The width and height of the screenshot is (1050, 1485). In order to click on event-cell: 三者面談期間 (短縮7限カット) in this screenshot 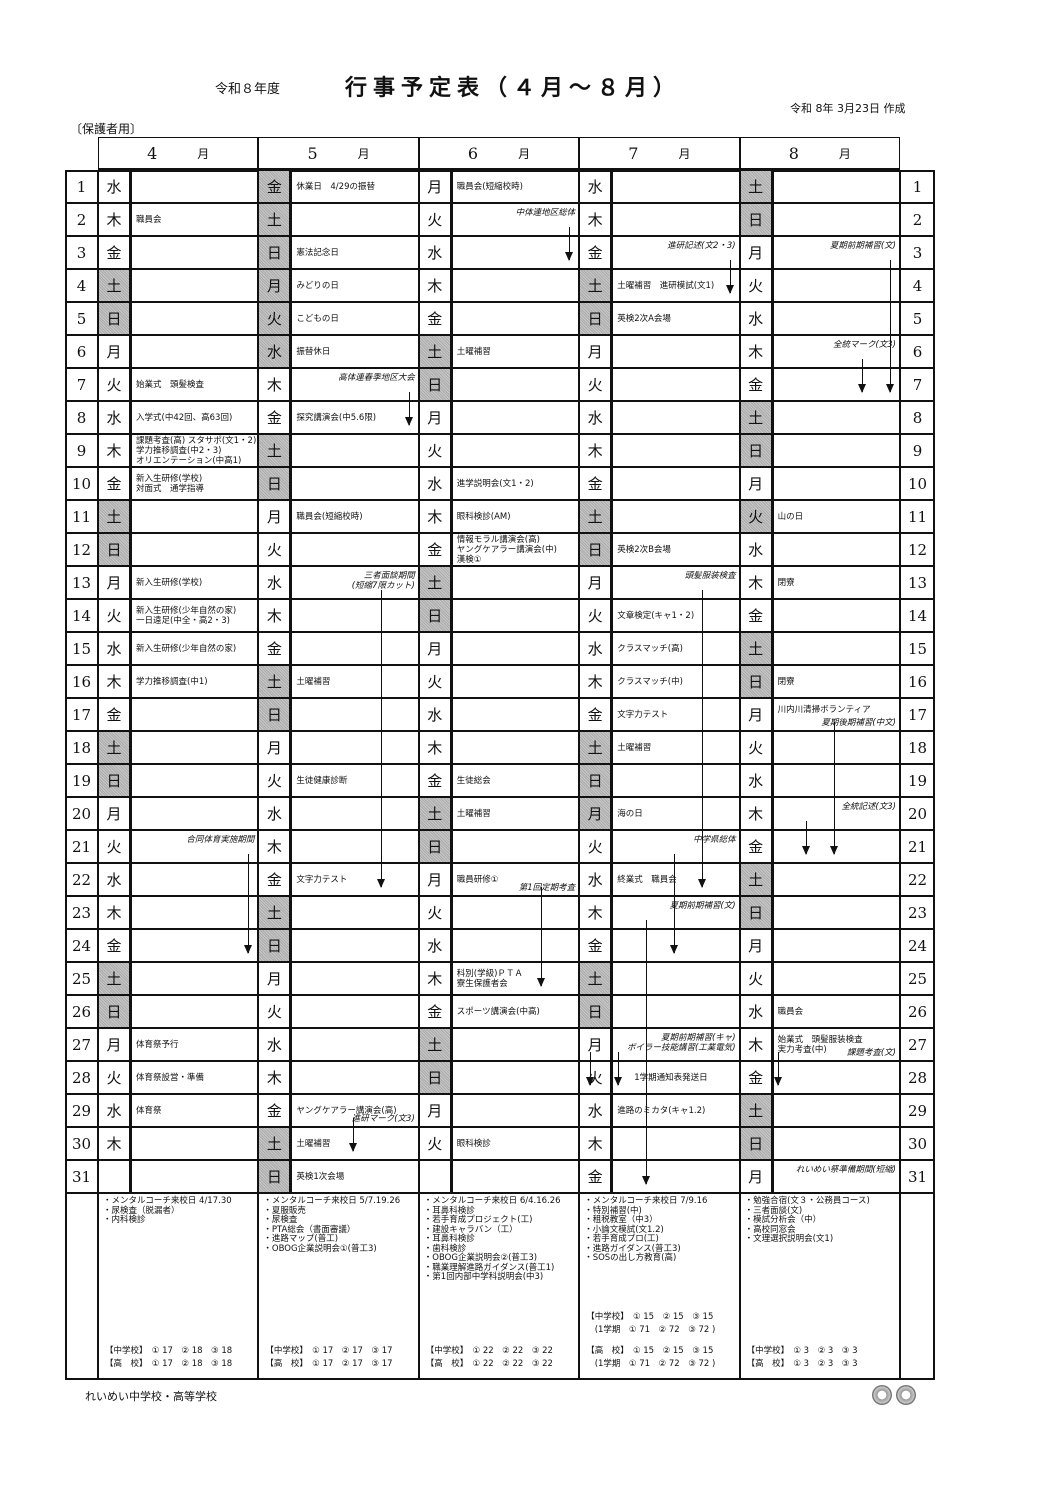, I will do `click(355, 582)`.